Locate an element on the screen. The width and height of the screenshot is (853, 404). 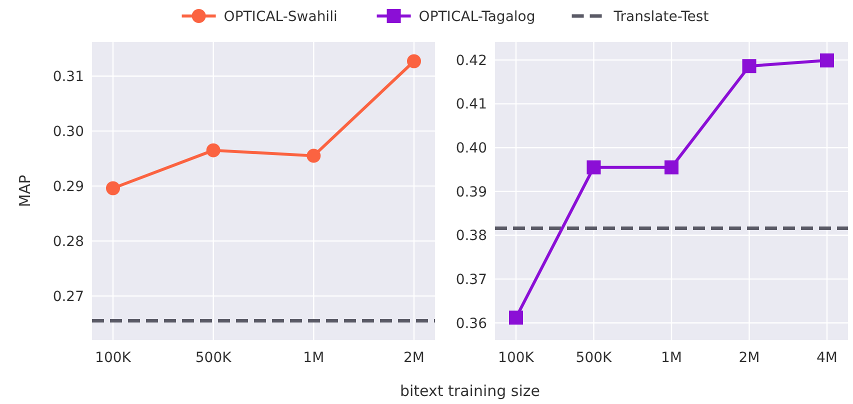
x-tick-label: 4M is located at coordinates (827, 358).